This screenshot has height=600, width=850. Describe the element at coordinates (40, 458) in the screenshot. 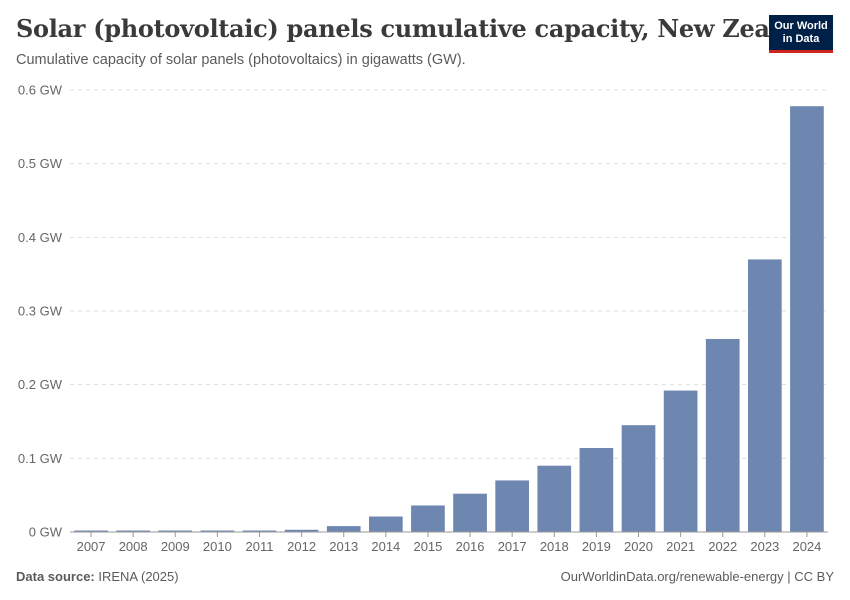

I see `y-tick-label: 0.1 GW` at that location.